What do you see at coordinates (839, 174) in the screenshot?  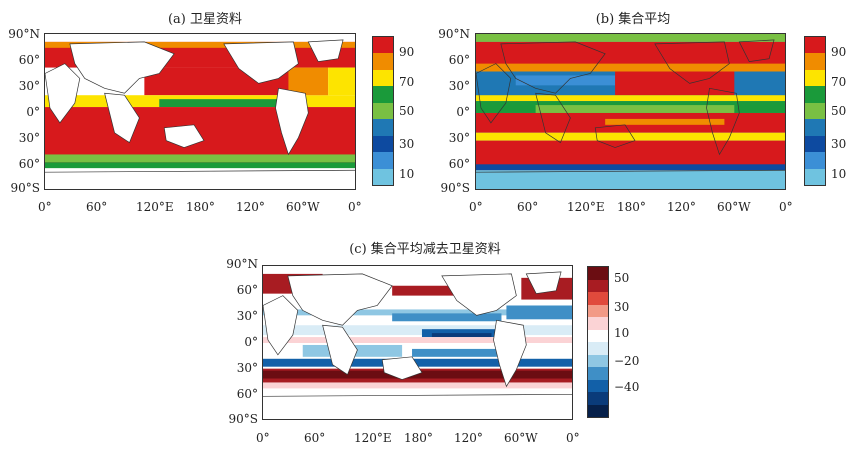 I see `panel-b-colorbar-label: 10` at bounding box center [839, 174].